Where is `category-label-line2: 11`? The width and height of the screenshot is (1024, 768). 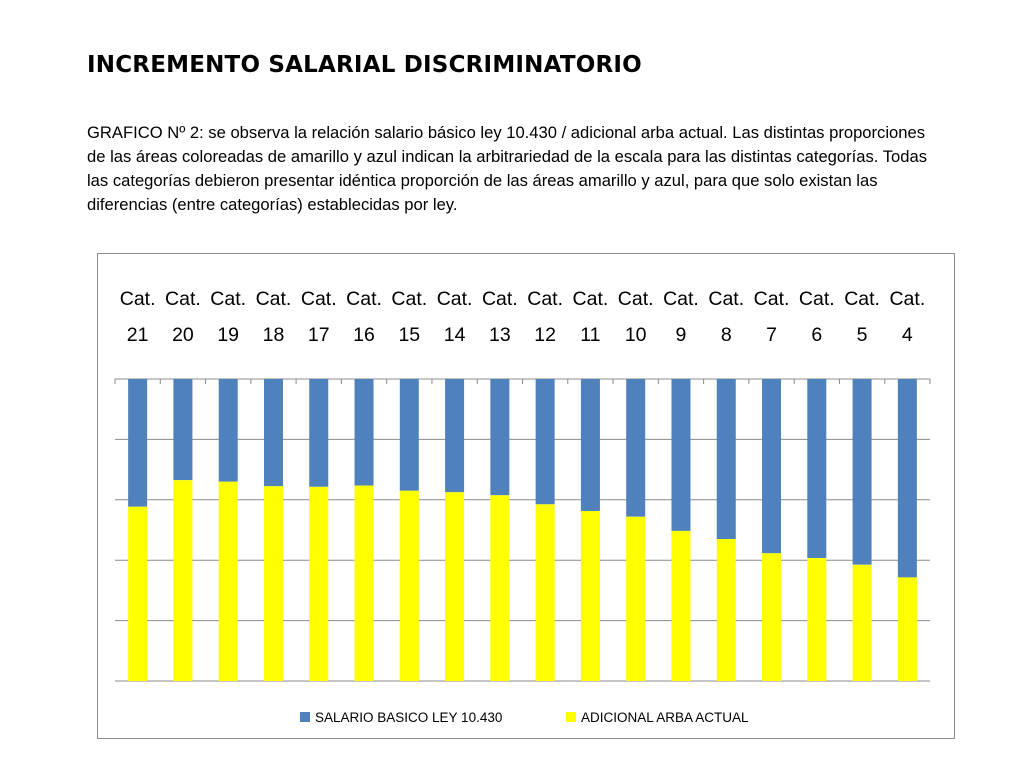 category-label-line2: 11 is located at coordinates (590, 335).